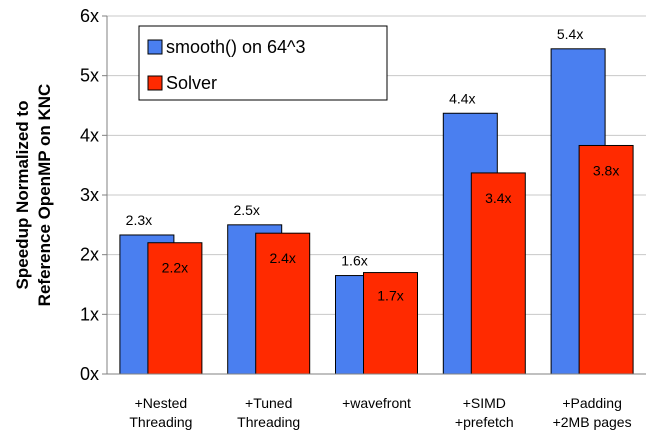  I want to click on legend-entry: smooth() on 64^3, so click(236, 47).